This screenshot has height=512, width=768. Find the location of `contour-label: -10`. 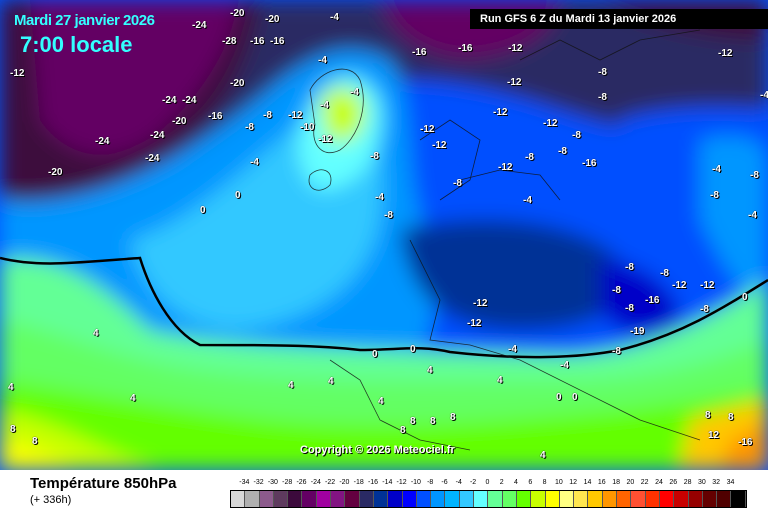

contour-label: -10 is located at coordinates (307, 127).